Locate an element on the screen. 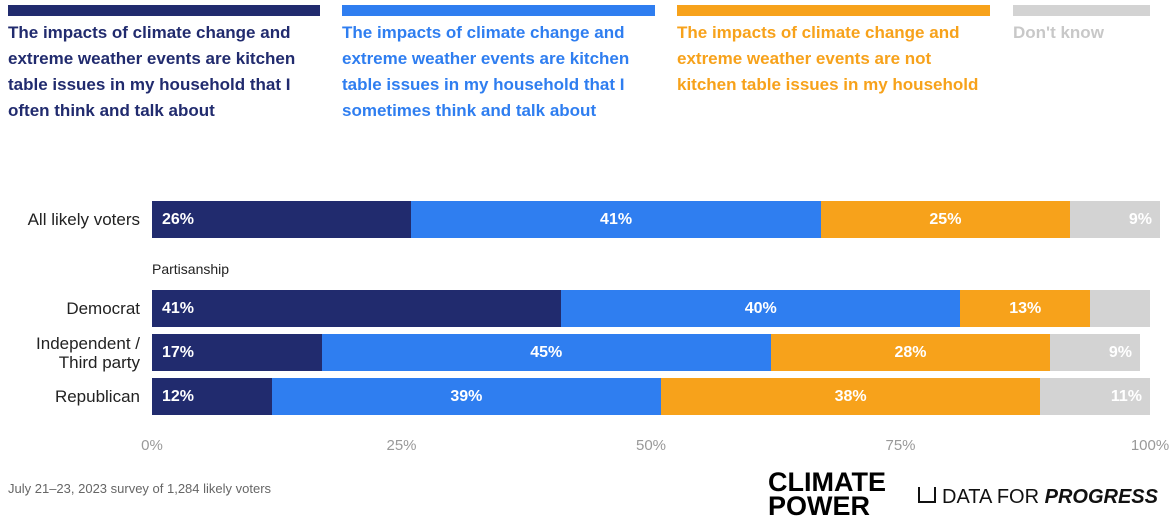 Image resolution: width=1175 pixels, height=524 pixels. data-label: 12% is located at coordinates (178, 396).